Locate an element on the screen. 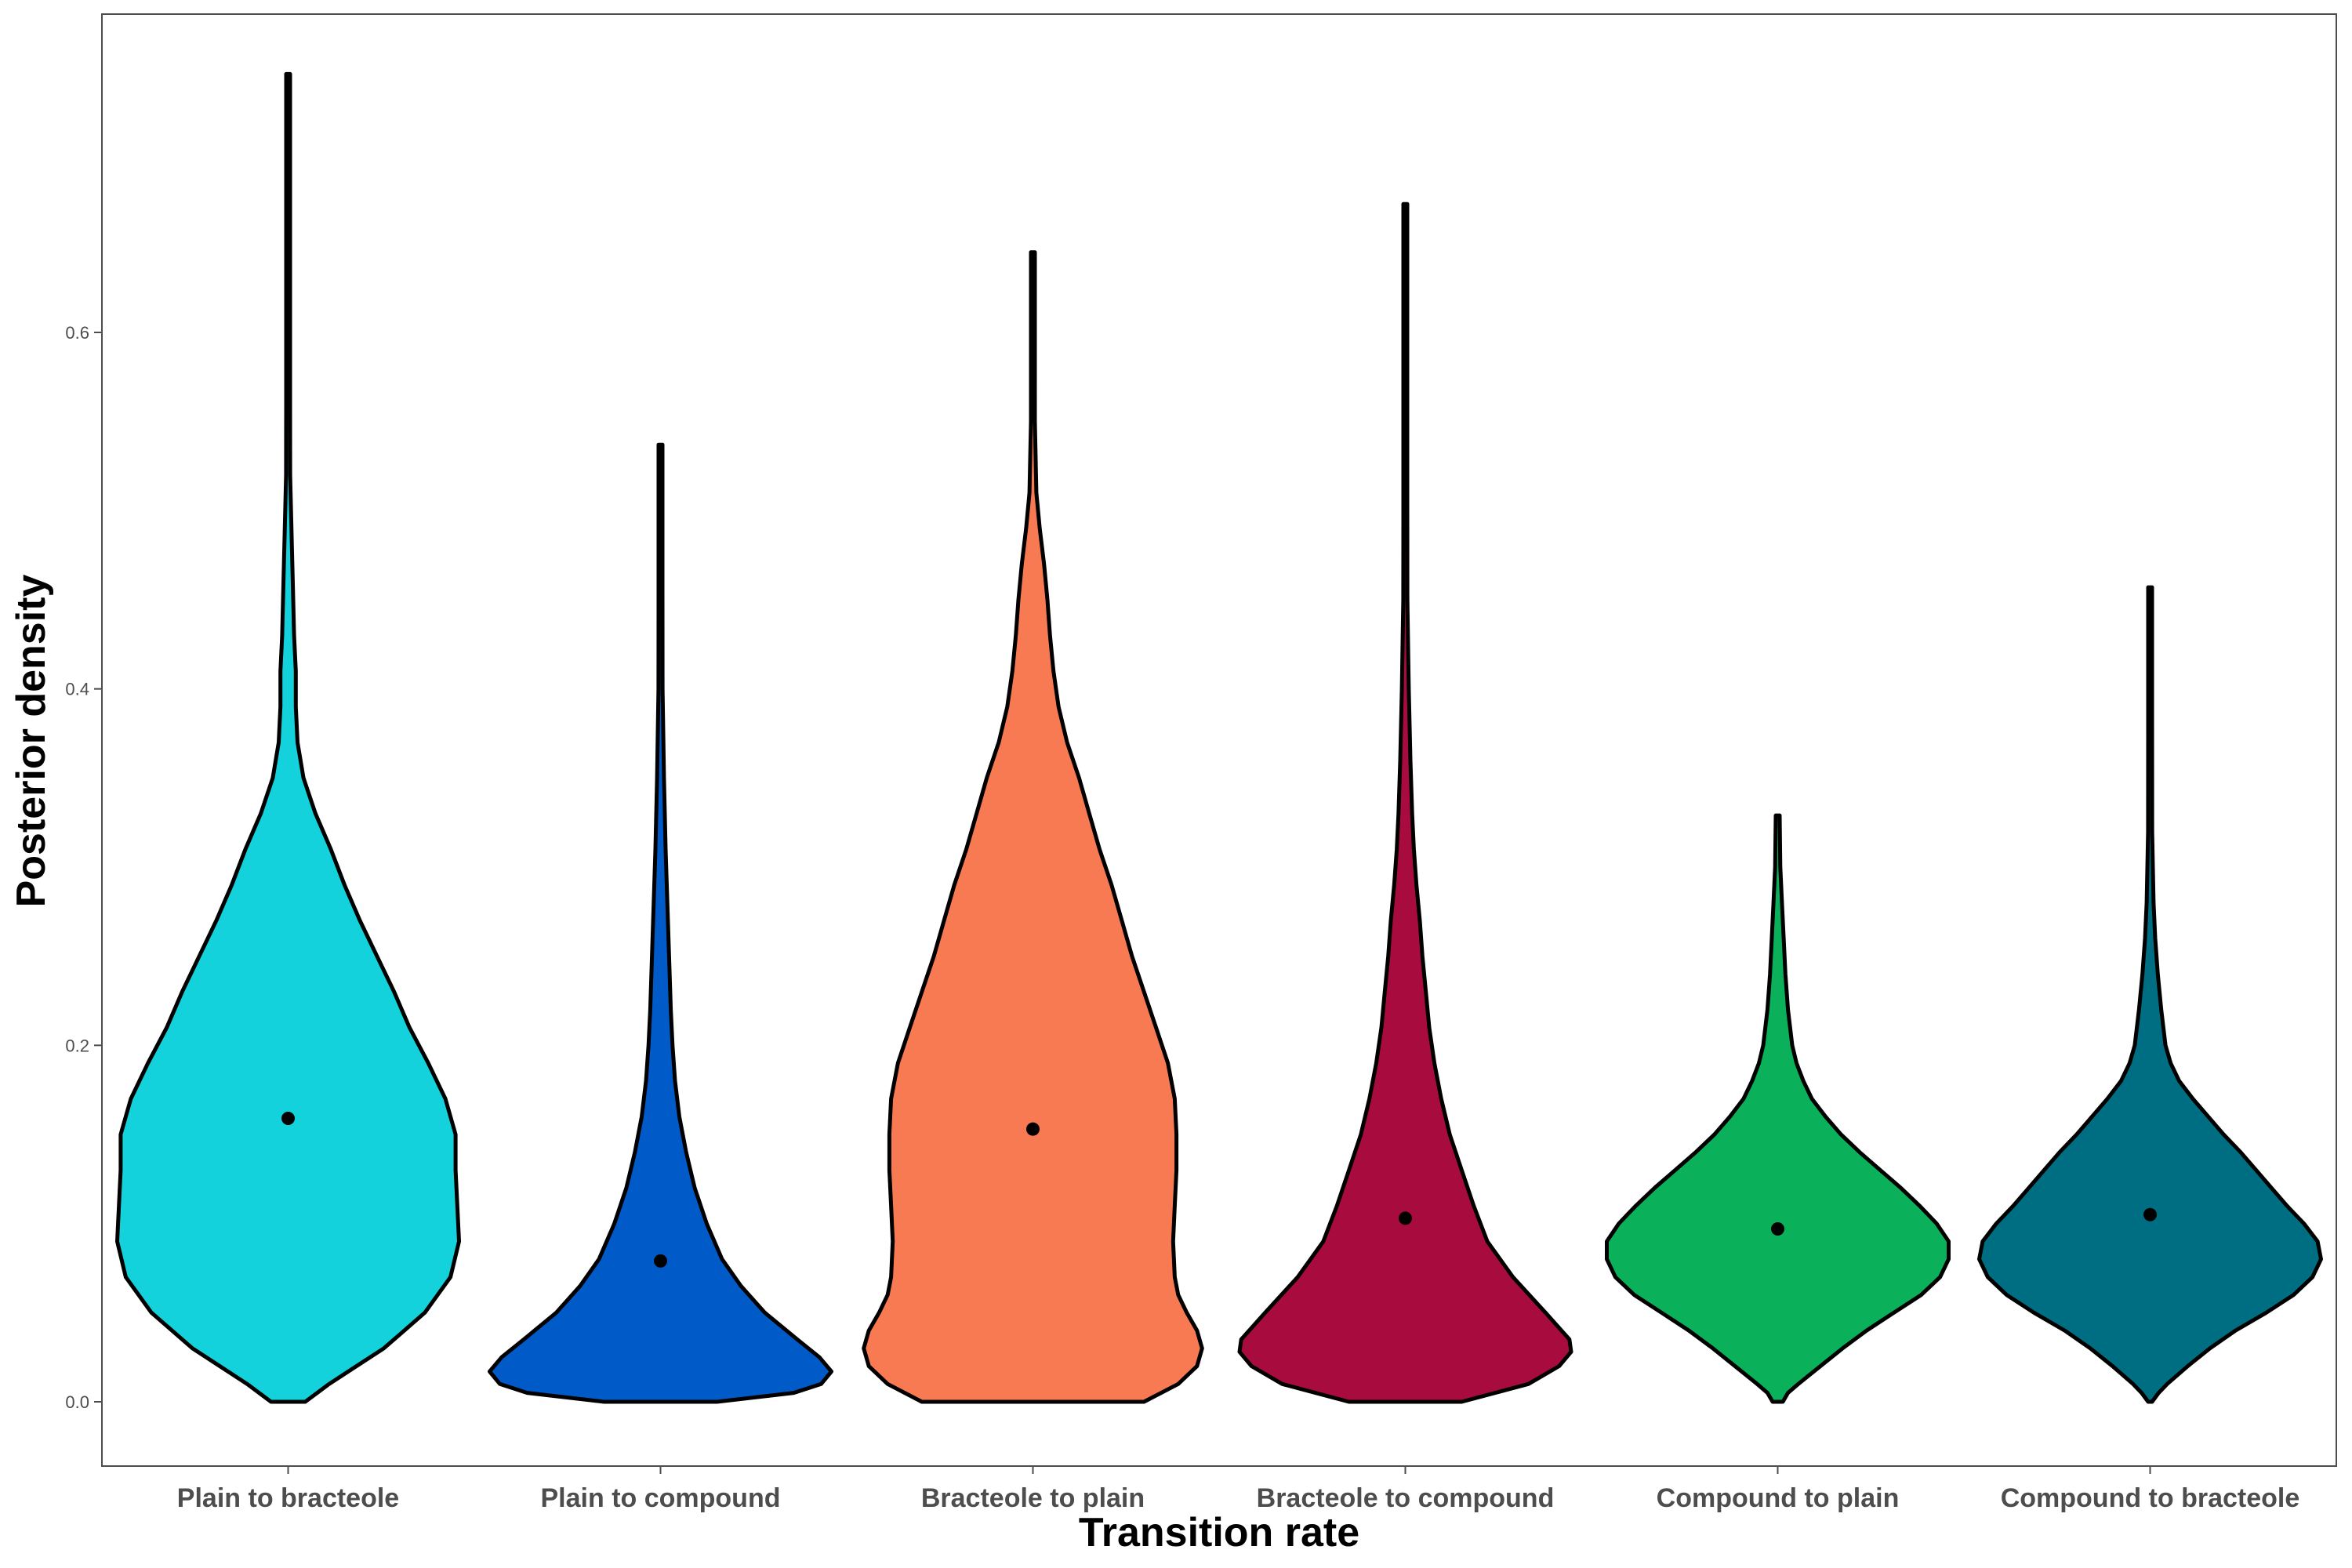  x-axis-title: Transition rate is located at coordinates (1219, 1532).